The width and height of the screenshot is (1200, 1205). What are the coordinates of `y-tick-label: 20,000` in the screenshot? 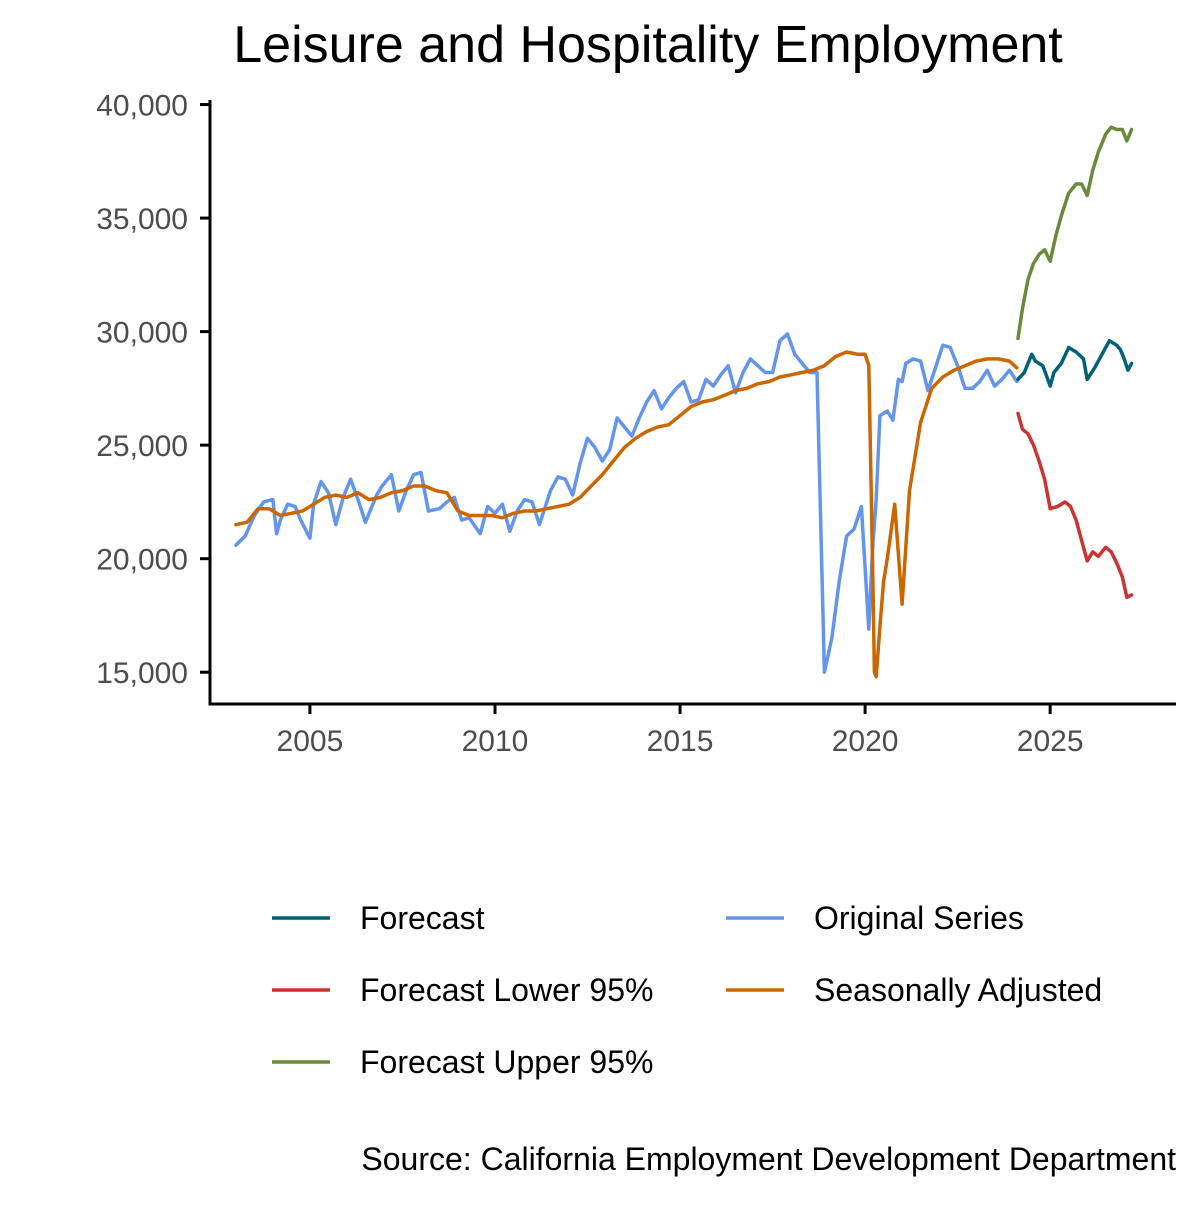 It's located at (142, 560).